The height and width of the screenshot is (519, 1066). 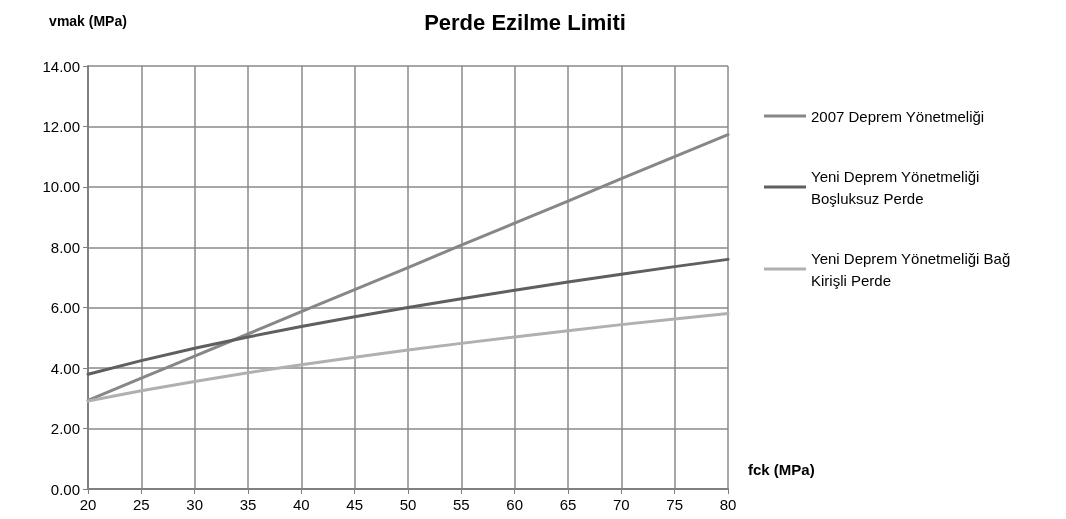 What do you see at coordinates (248, 504) in the screenshot?
I see `x-tick-label: 35` at bounding box center [248, 504].